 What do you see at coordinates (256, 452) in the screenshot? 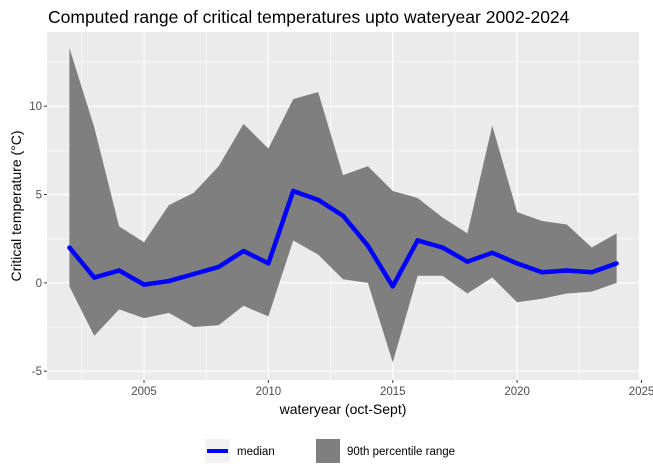
I see `legend-label-median: median` at bounding box center [256, 452].